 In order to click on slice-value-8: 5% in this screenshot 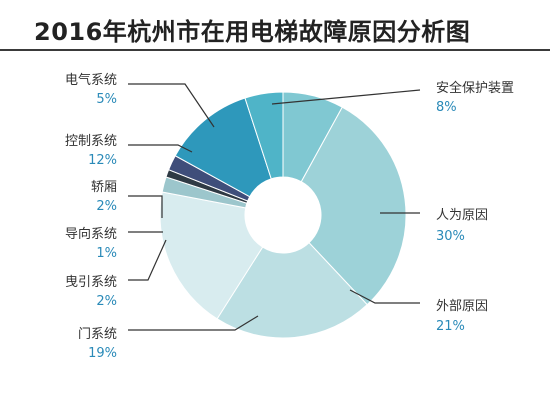, I will do `click(106, 99)`.